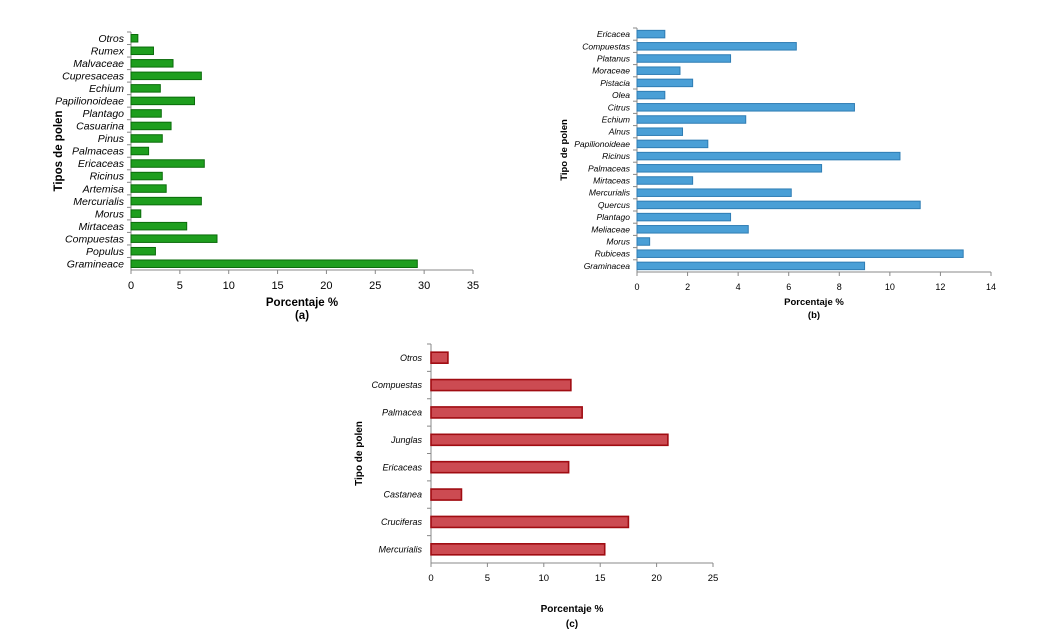  What do you see at coordinates (615, 83) in the screenshot?
I see `category-label: Pistacia` at bounding box center [615, 83].